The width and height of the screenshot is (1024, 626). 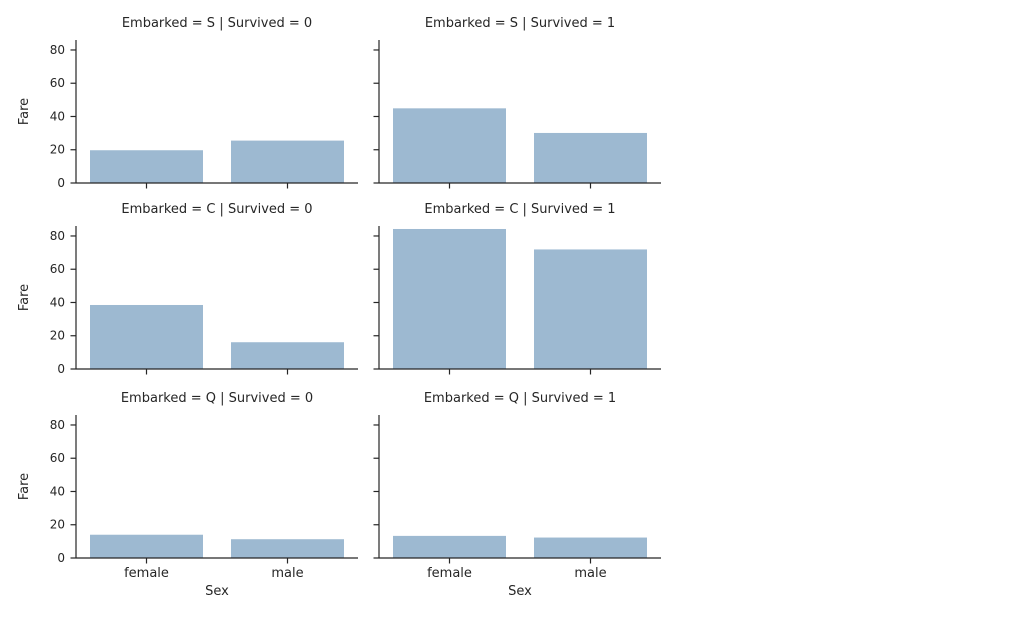 What do you see at coordinates (187, 103) in the screenshot?
I see `facet-subplot-embarked-S-survived-0: 0 20 40 60 80 Embarked = S | Survived = 0 Fare` at bounding box center [187, 103].